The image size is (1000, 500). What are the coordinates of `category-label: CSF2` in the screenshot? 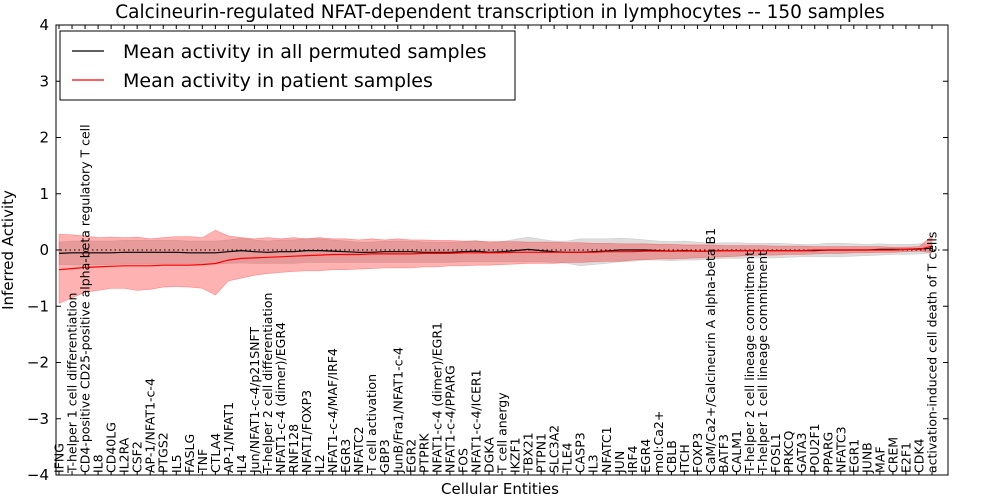 It's located at (137, 457).